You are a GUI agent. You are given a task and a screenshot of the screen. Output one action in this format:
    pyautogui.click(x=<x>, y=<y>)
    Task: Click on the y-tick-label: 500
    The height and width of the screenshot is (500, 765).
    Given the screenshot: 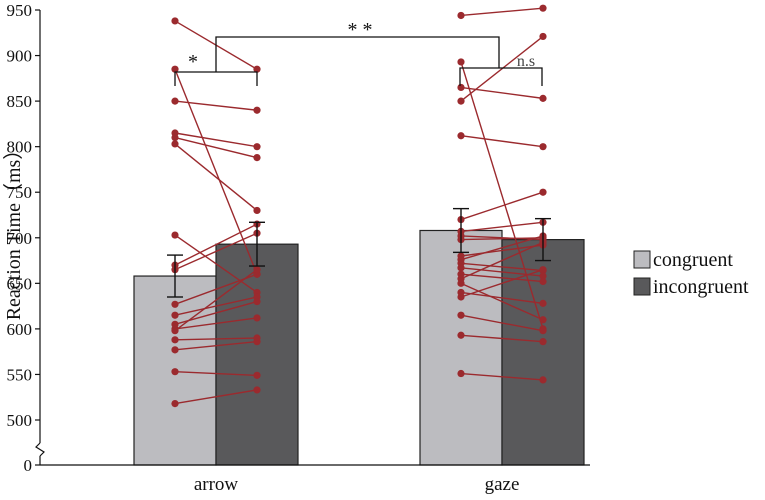 What is the action you would take?
    pyautogui.click(x=20, y=420)
    